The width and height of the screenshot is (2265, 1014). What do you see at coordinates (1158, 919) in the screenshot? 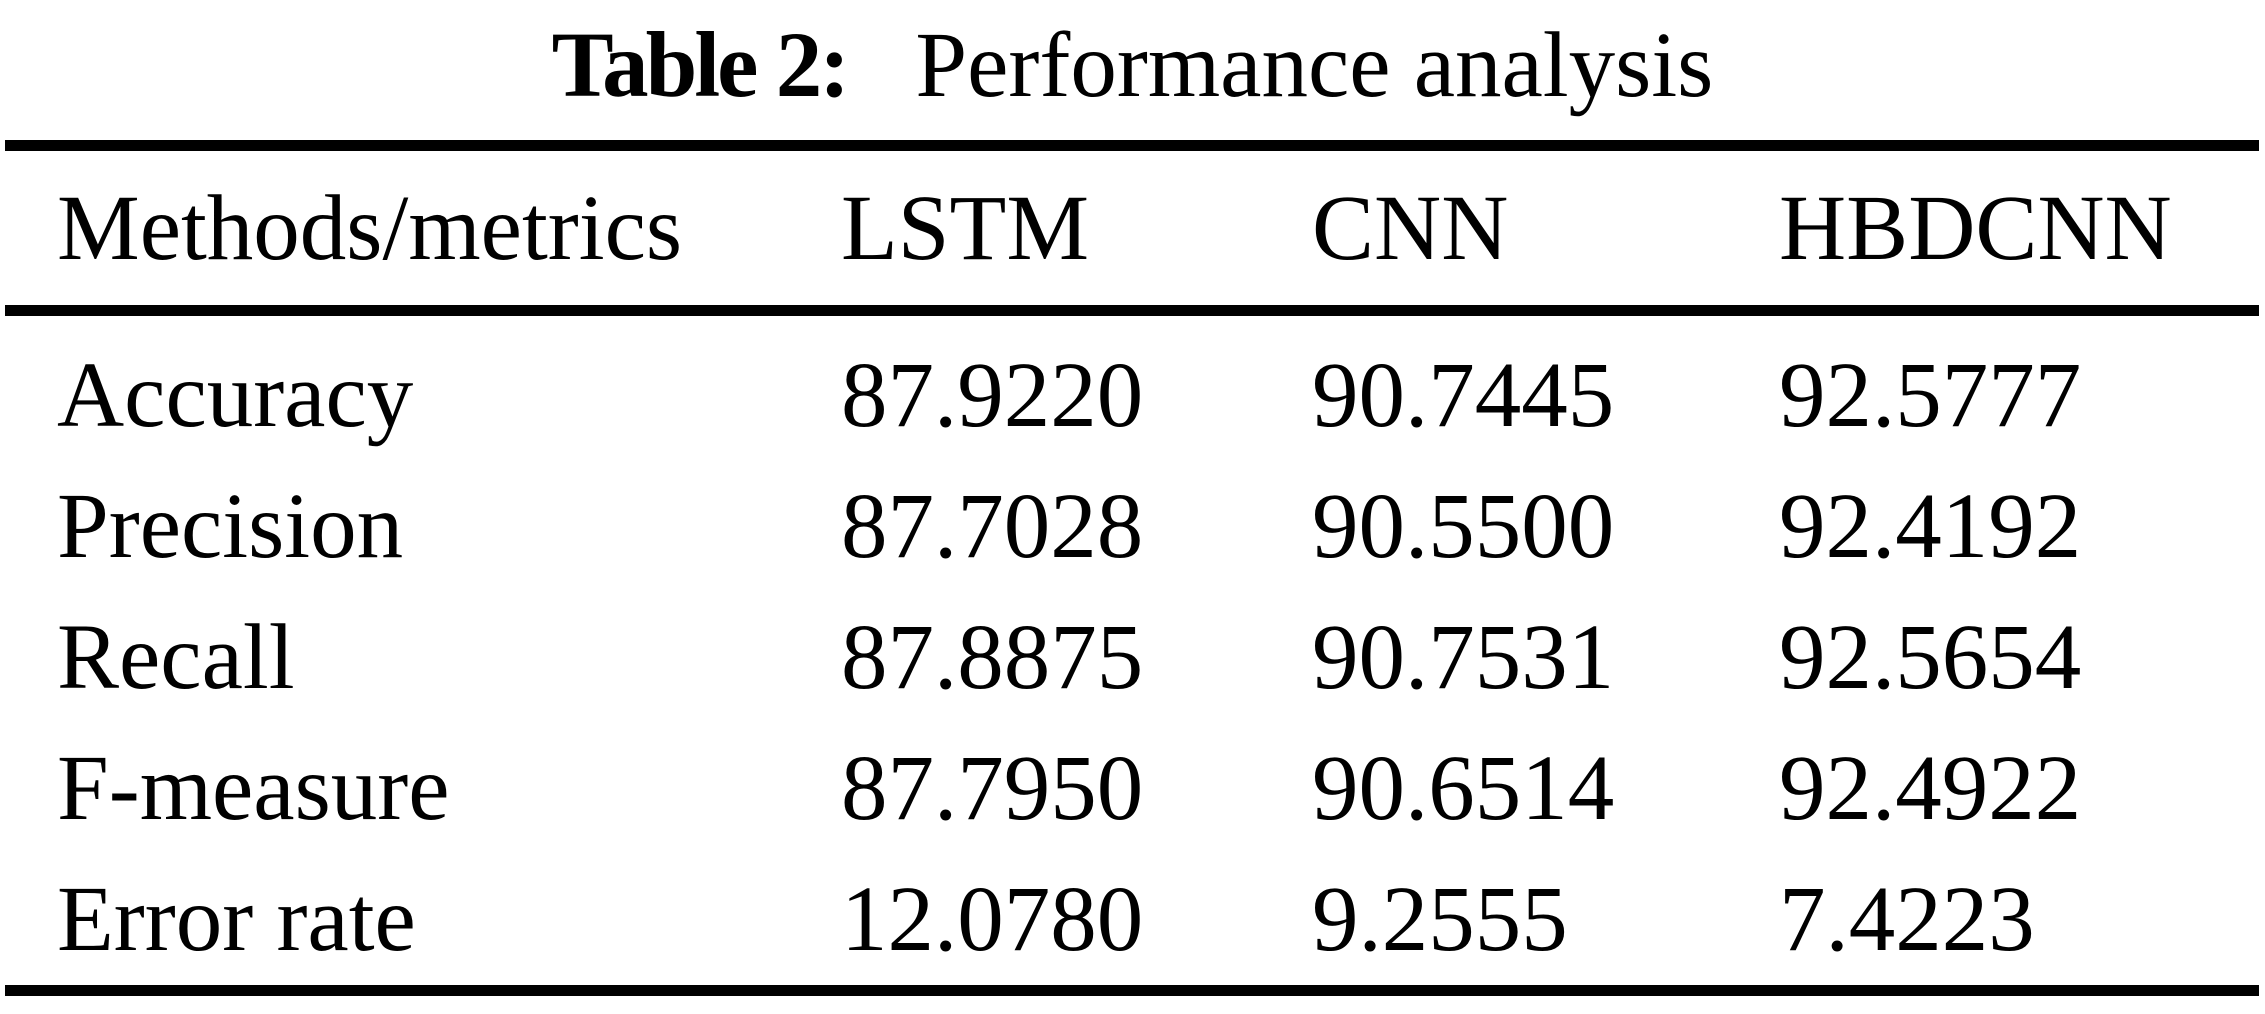
I see `table-row-error-rate: Error rate 12.0780 9.2555 7.4223` at bounding box center [1158, 919].